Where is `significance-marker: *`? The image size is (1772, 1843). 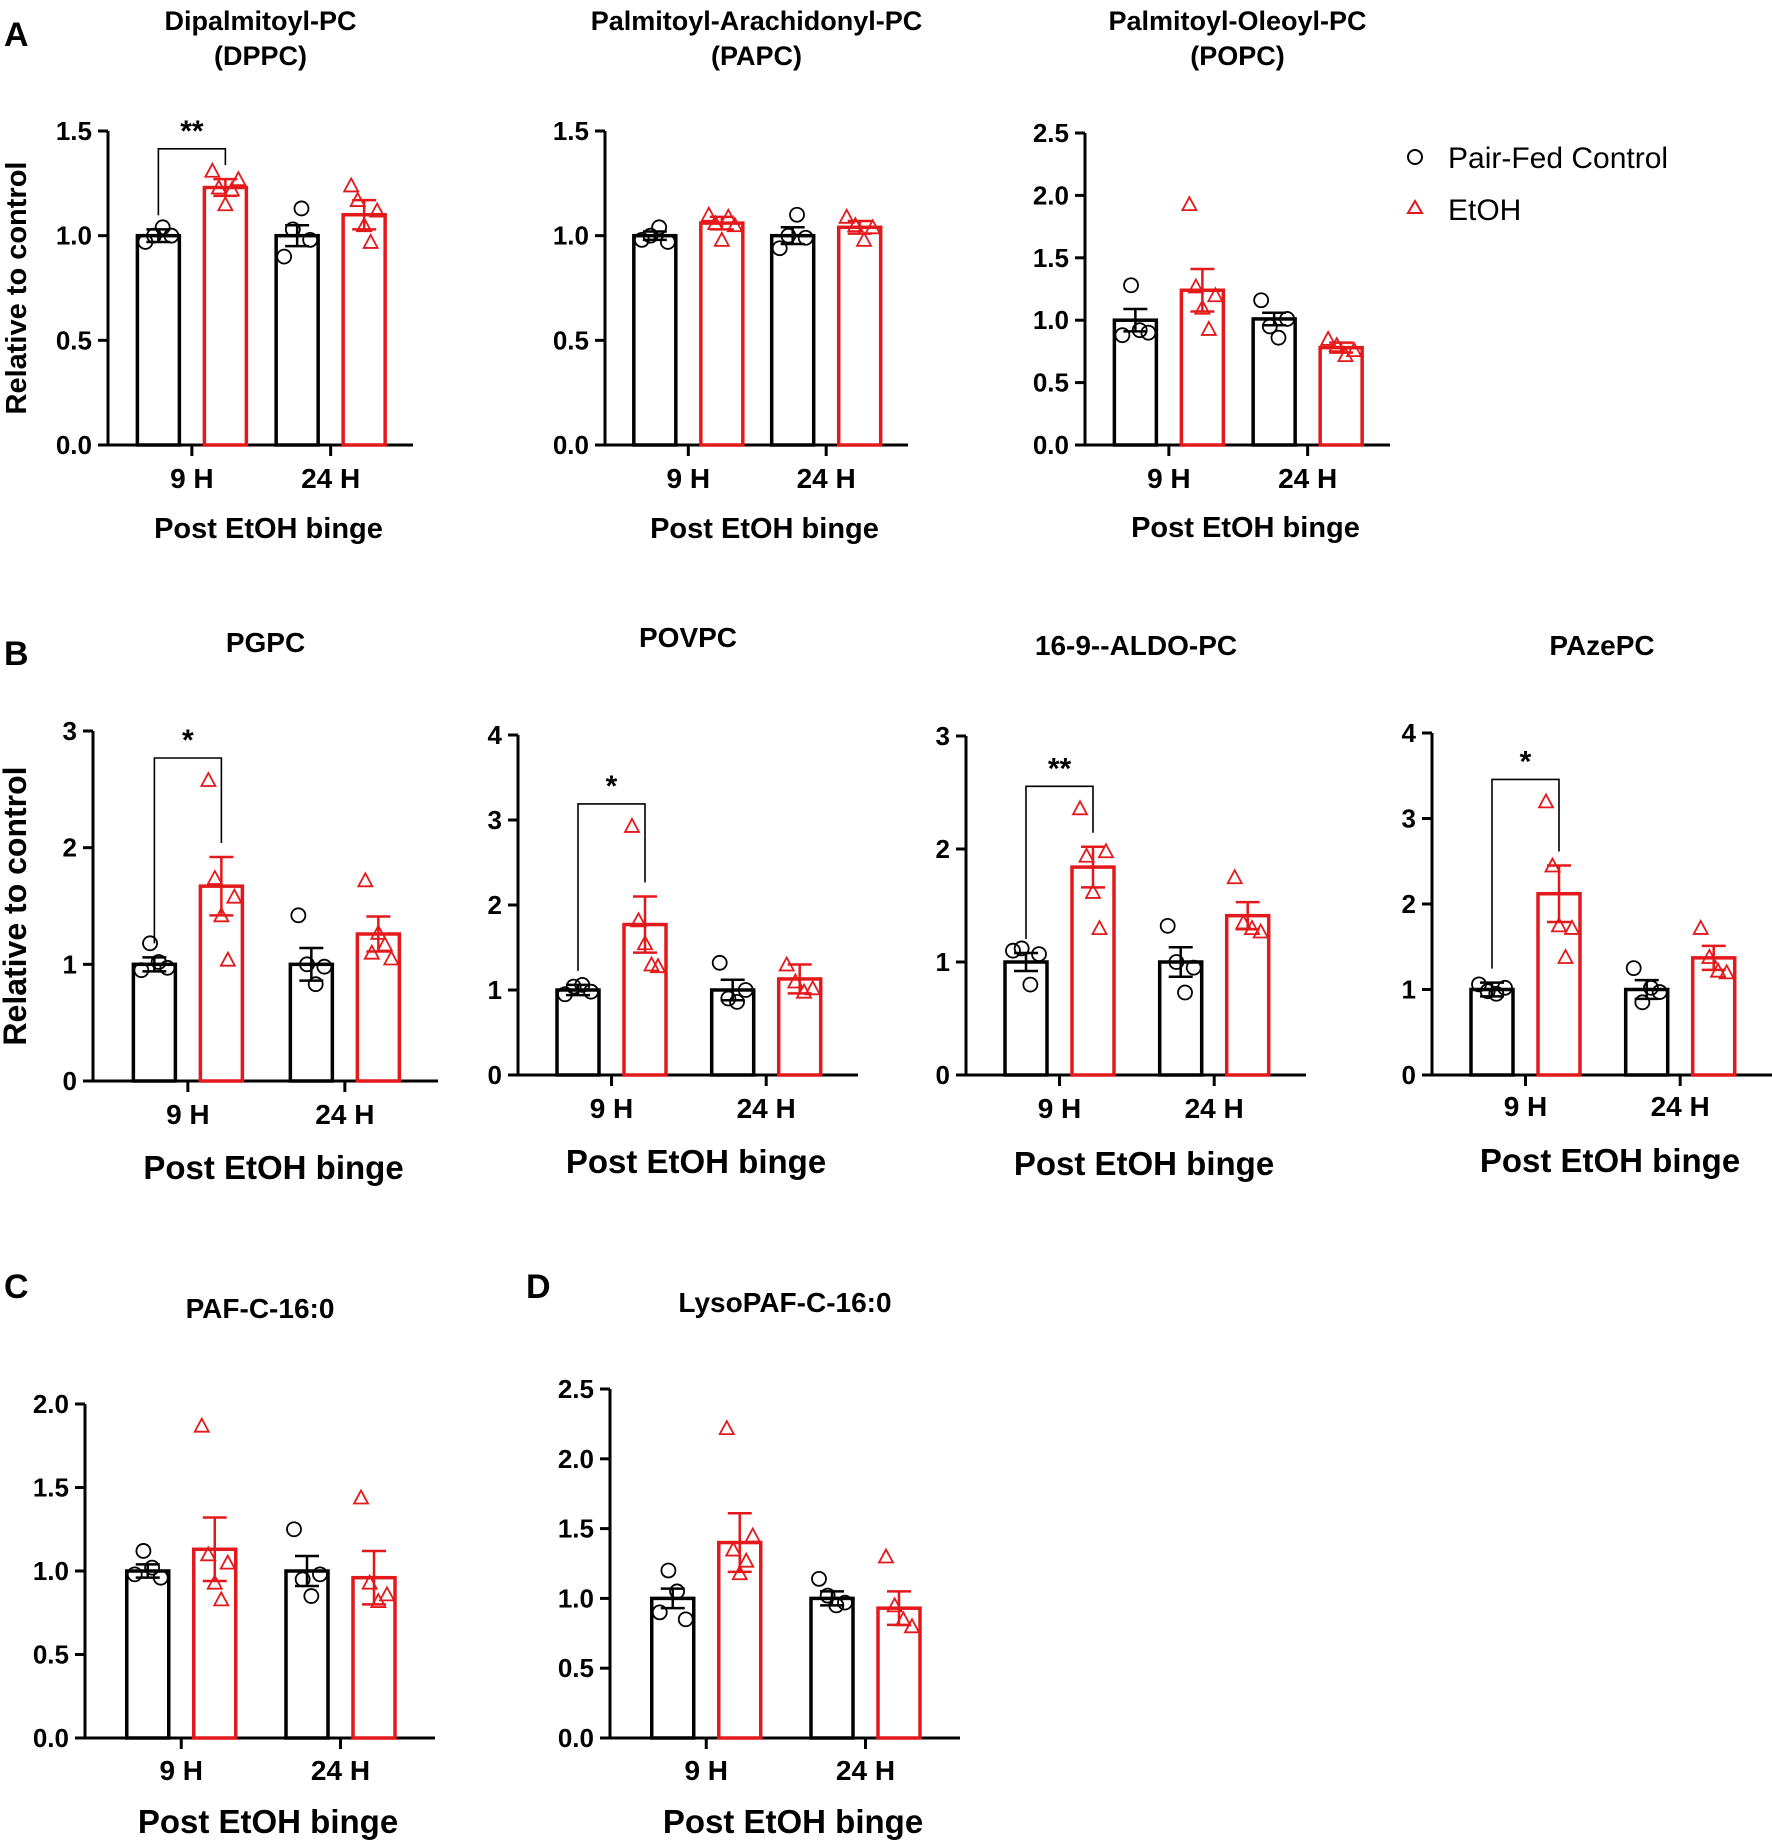 significance-marker: * is located at coordinates (612, 786).